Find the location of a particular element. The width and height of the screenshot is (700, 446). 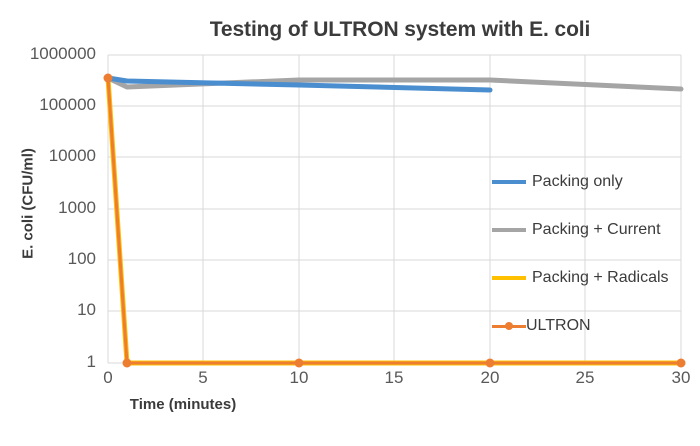

ytick-label-10: 10 is located at coordinates (86, 309).